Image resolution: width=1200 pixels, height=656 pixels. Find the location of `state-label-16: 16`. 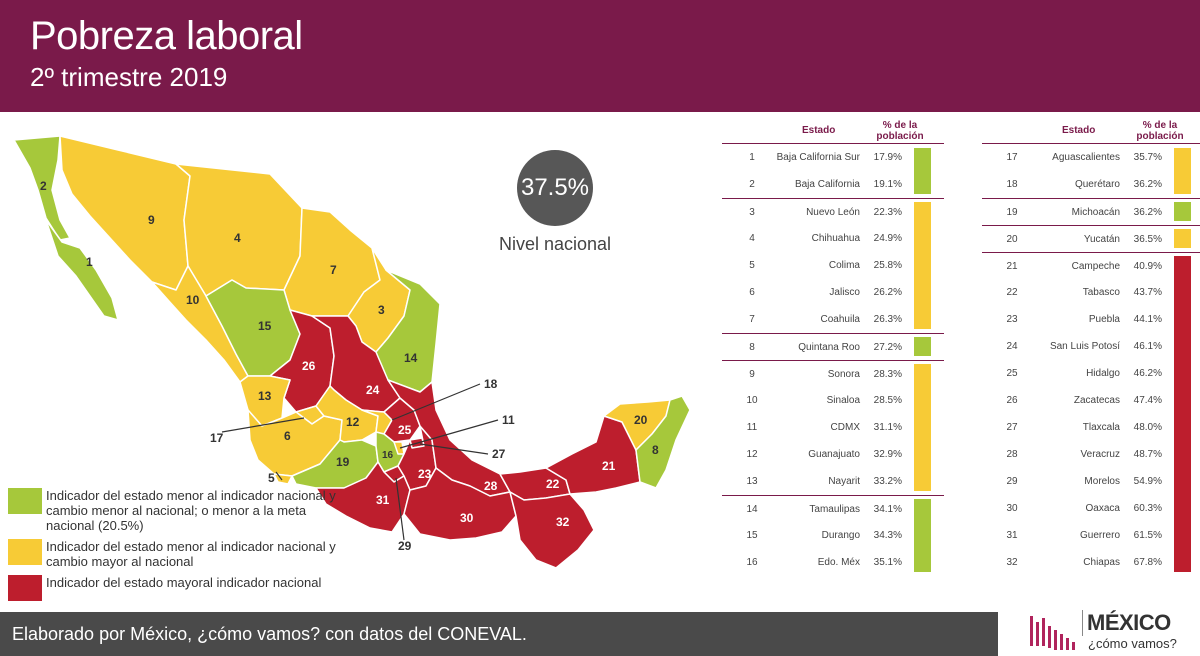

state-label-16: 16 is located at coordinates (388, 455).